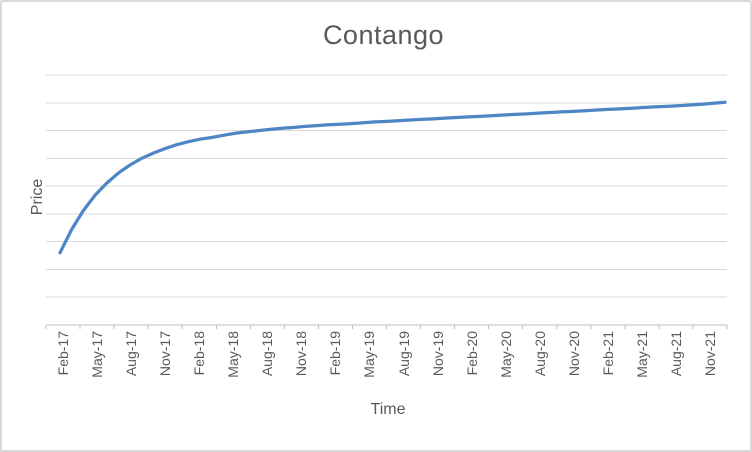 The width and height of the screenshot is (752, 452). What do you see at coordinates (709, 354) in the screenshot?
I see `x-tick-label: Nov-21` at bounding box center [709, 354].